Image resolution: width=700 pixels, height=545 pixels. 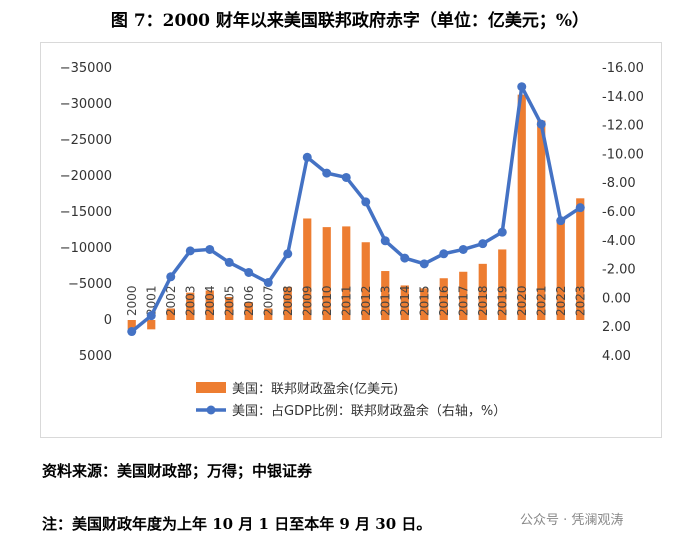 What do you see at coordinates (177, 471) in the screenshot?
I see `source-note: 资料来源：美国财政部；万得；中银证券` at bounding box center [177, 471].